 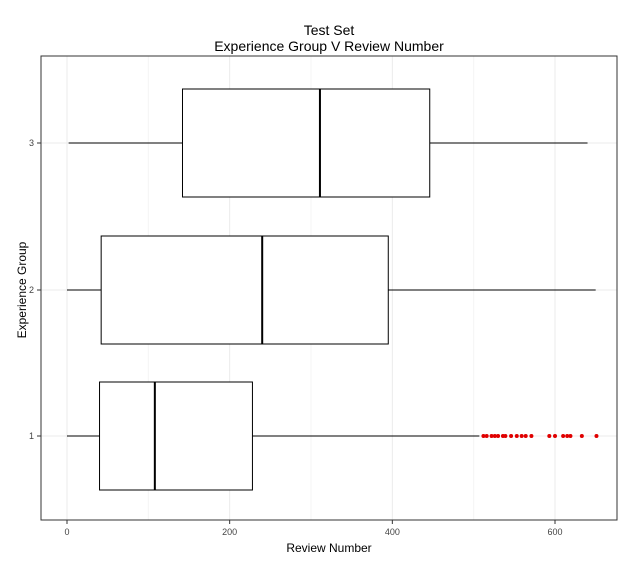 What do you see at coordinates (329, 46) in the screenshot?
I see `chart-subtitle: Experience Group V Review Number` at bounding box center [329, 46].